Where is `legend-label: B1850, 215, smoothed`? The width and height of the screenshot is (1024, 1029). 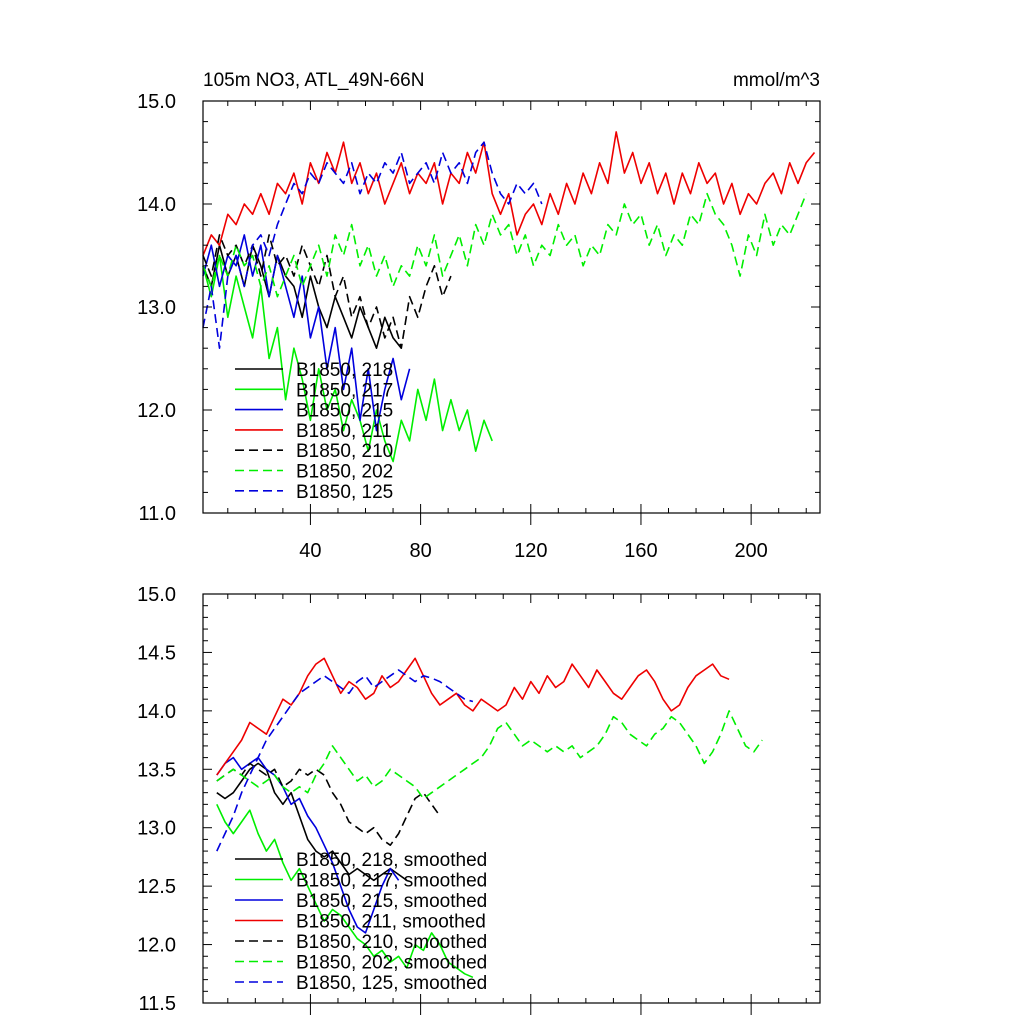
legend-label: B1850, 215, smoothed is located at coordinates (391, 901).